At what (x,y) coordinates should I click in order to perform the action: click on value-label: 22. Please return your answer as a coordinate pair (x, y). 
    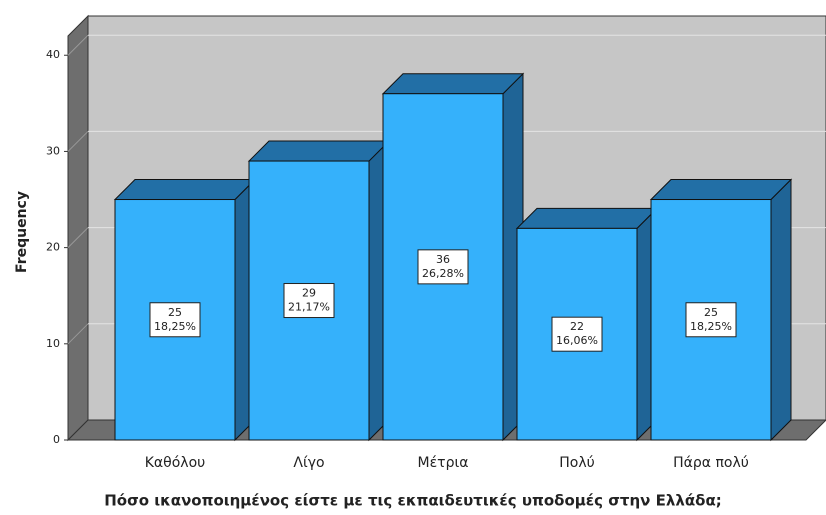
    Looking at the image, I should click on (577, 326).